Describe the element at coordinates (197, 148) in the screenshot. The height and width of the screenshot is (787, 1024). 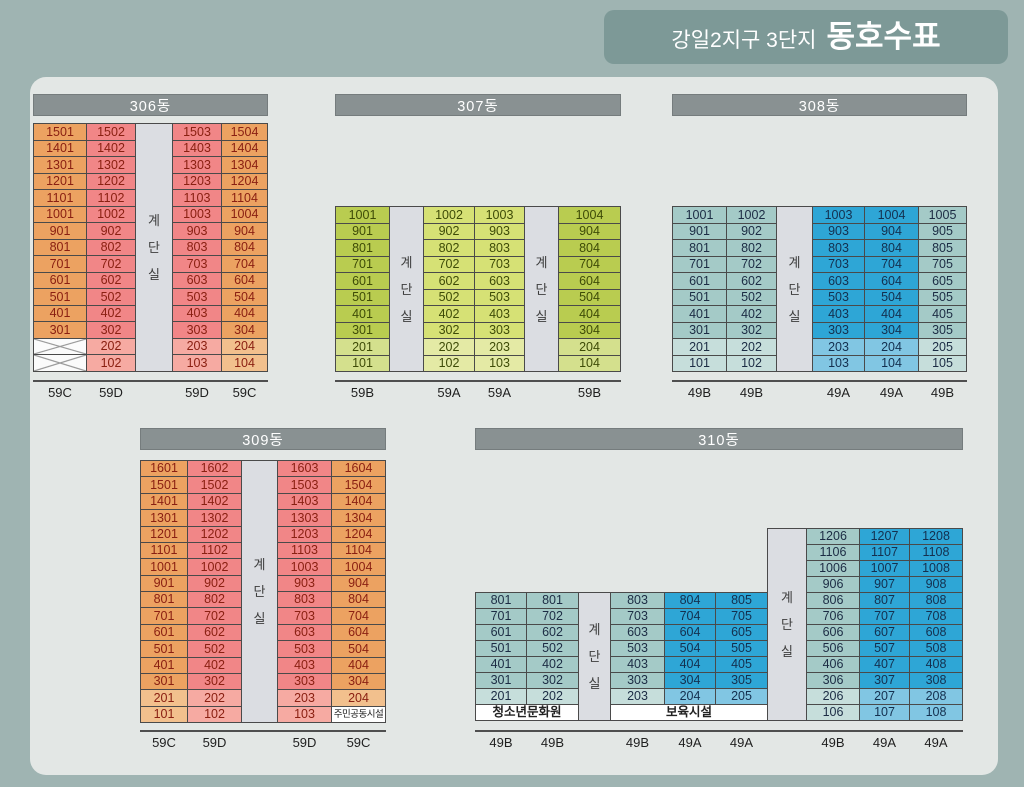
I see `unit-cell: 1403` at that location.